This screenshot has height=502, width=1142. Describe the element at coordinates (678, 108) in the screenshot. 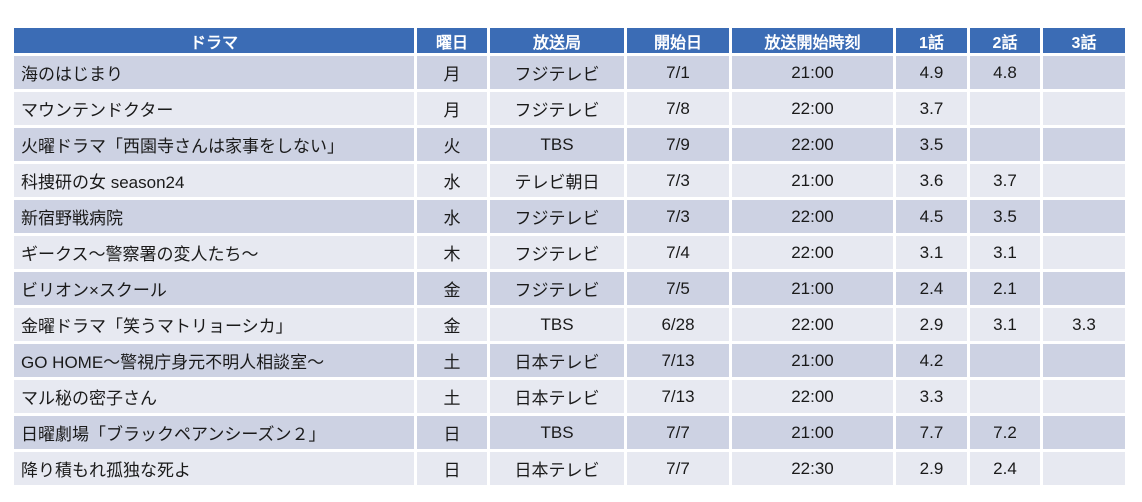

I see `cell-start-date: 7/8` at that location.